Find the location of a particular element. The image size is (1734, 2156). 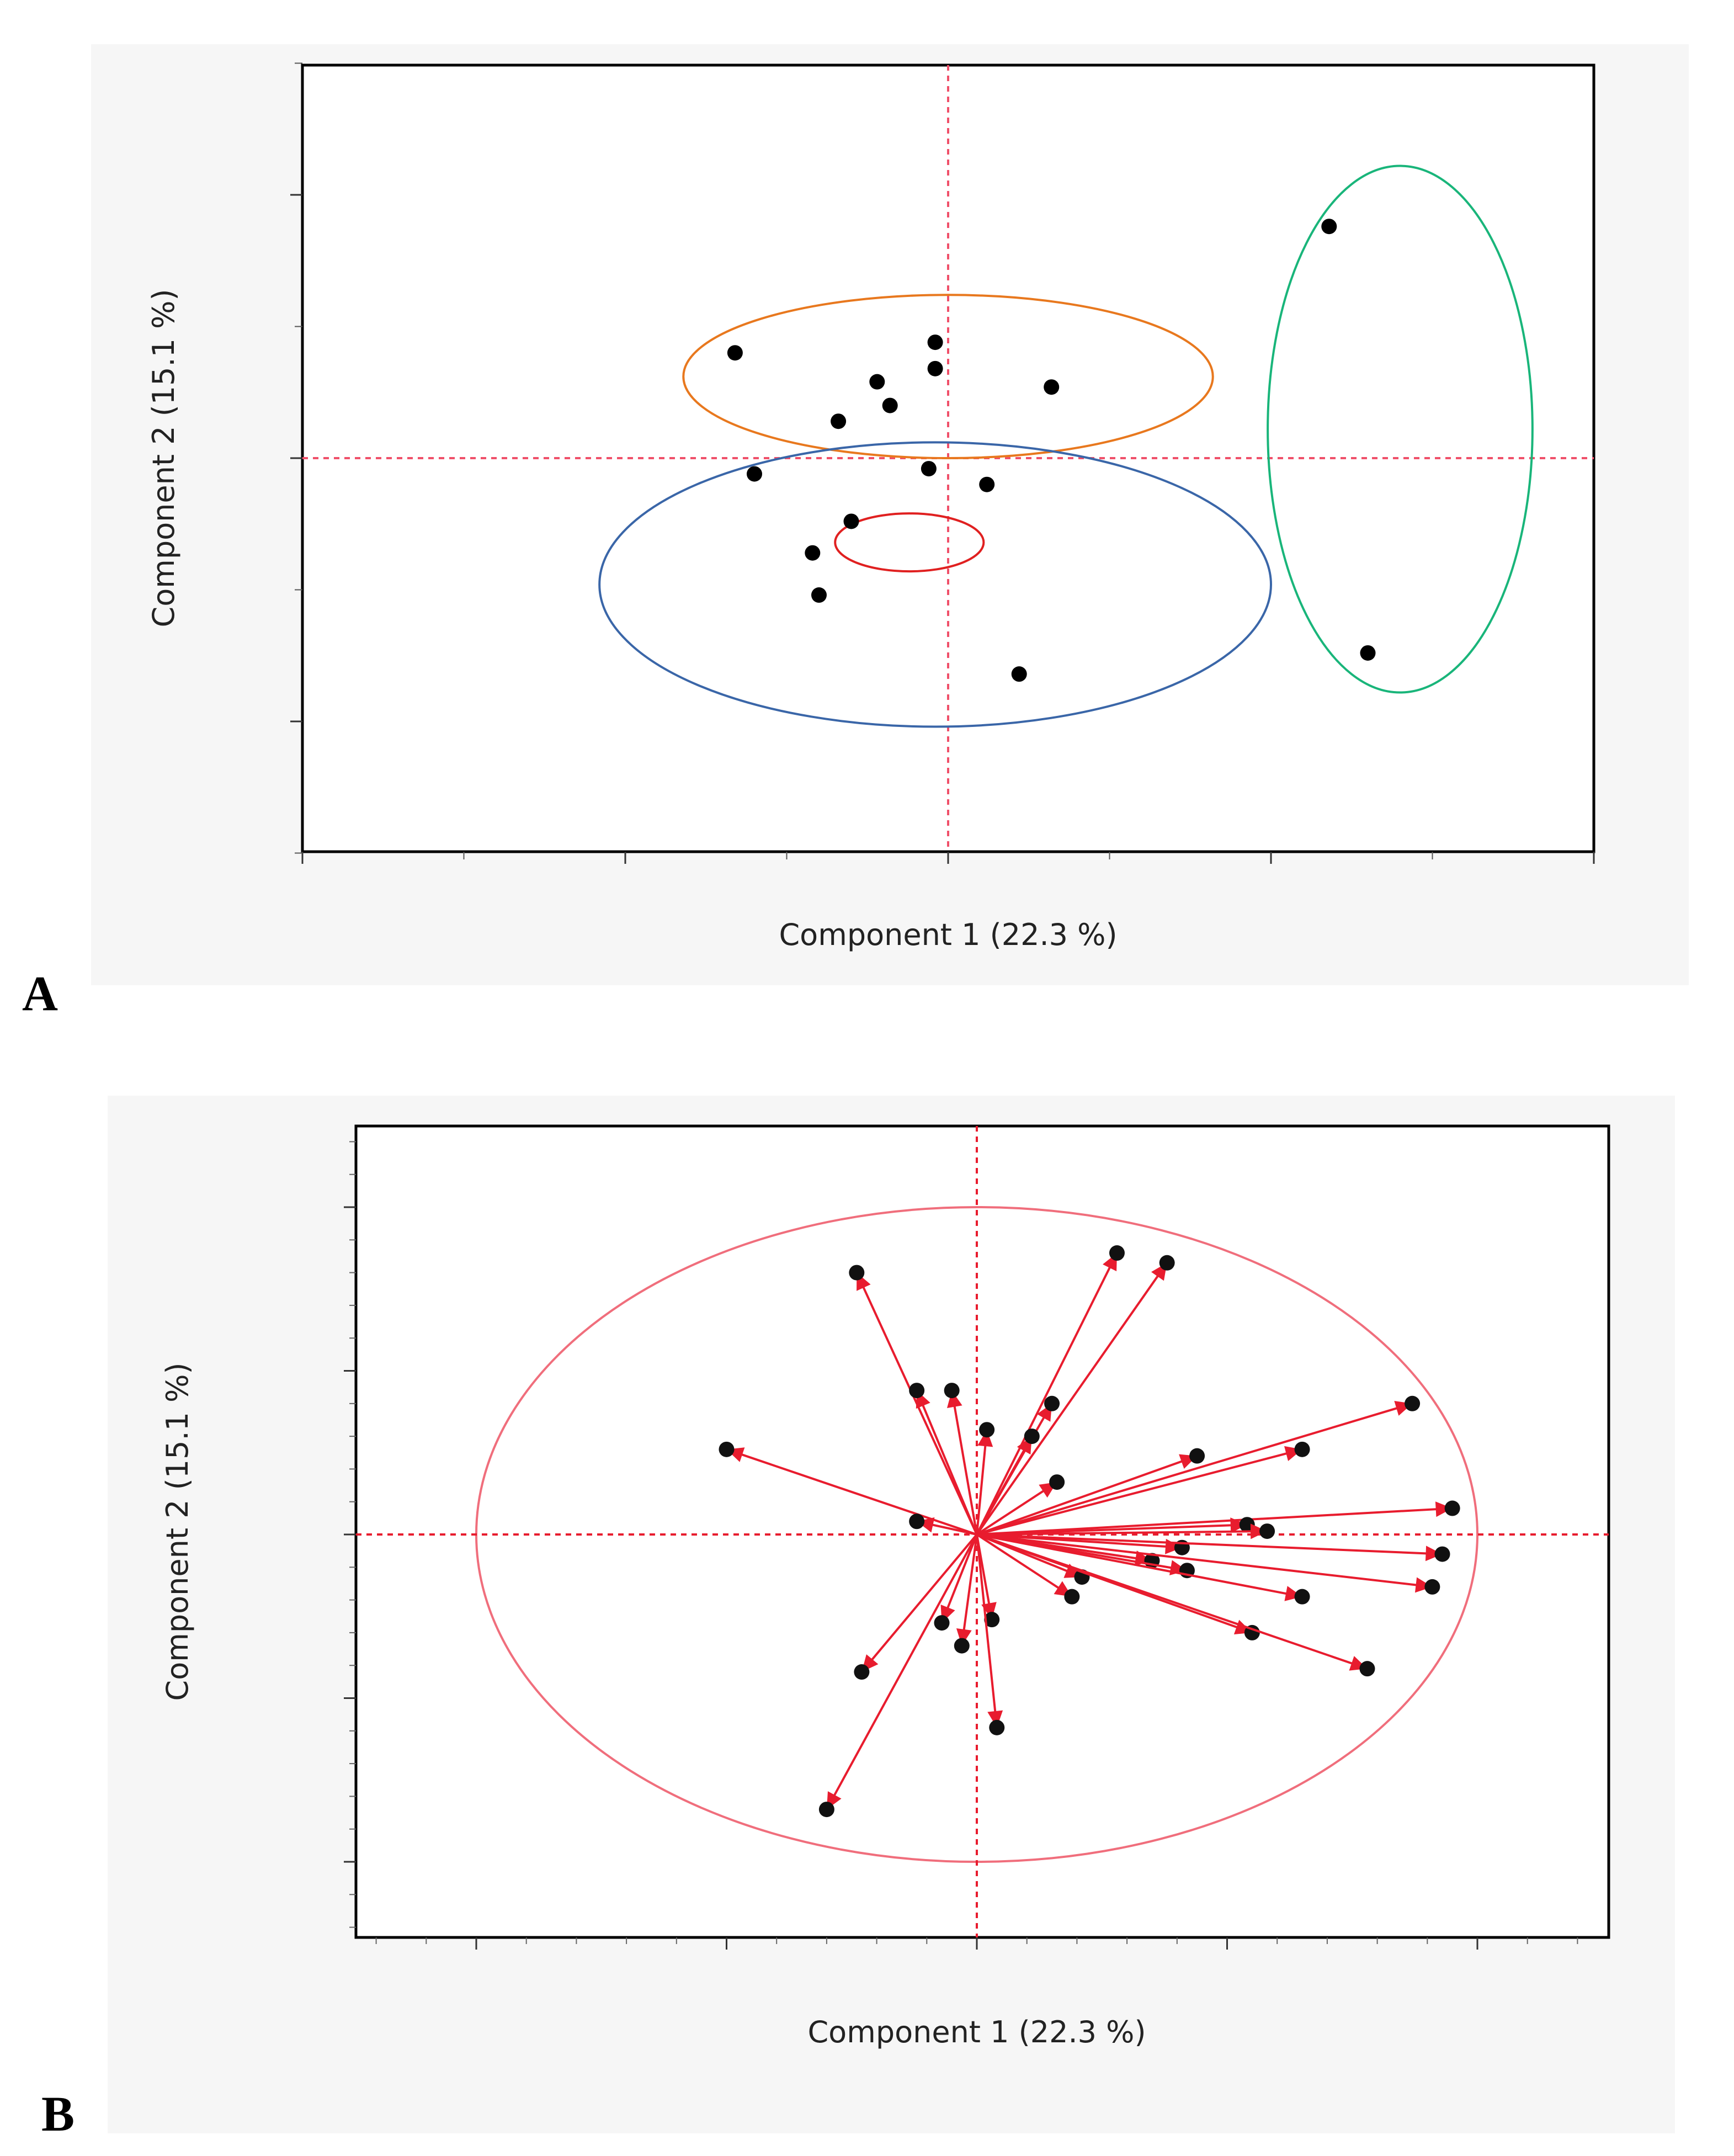

panel-b-x-axis-label: Component 1 (22.3 %) is located at coordinates (976, 2032).